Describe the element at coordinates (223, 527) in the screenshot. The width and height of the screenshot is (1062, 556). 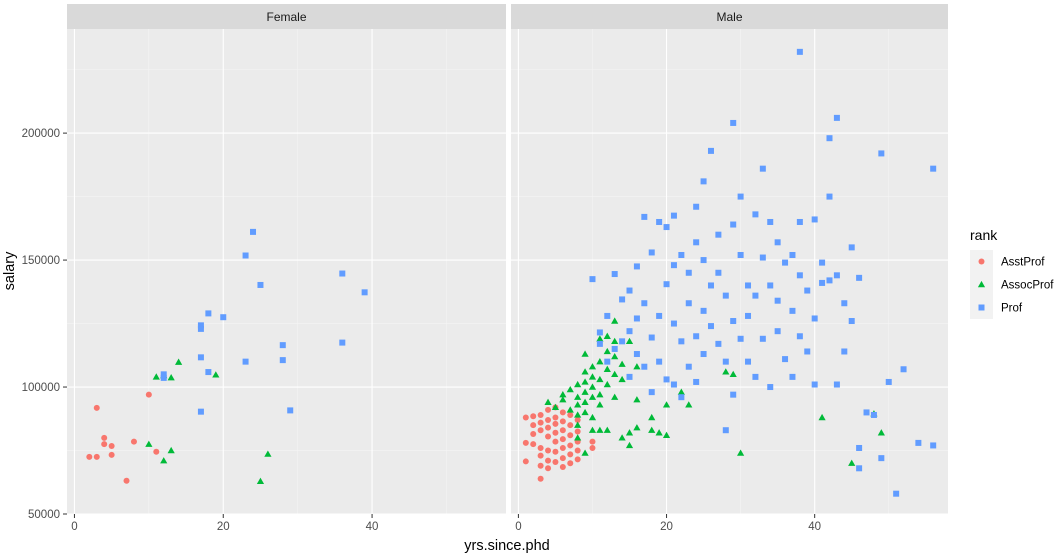
I see `x-tick-label: 20` at that location.